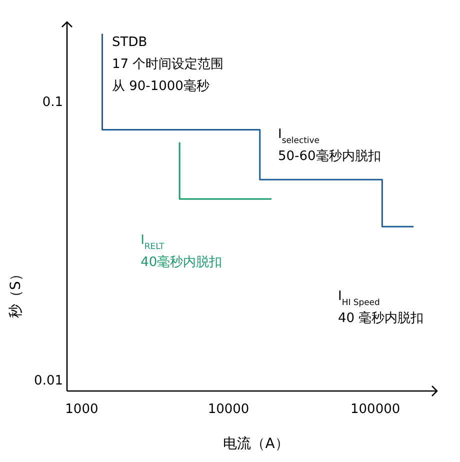  Describe the element at coordinates (181, 251) in the screenshot. I see `text: I$_{RELT}$40毫秒内脱扣` at that location.